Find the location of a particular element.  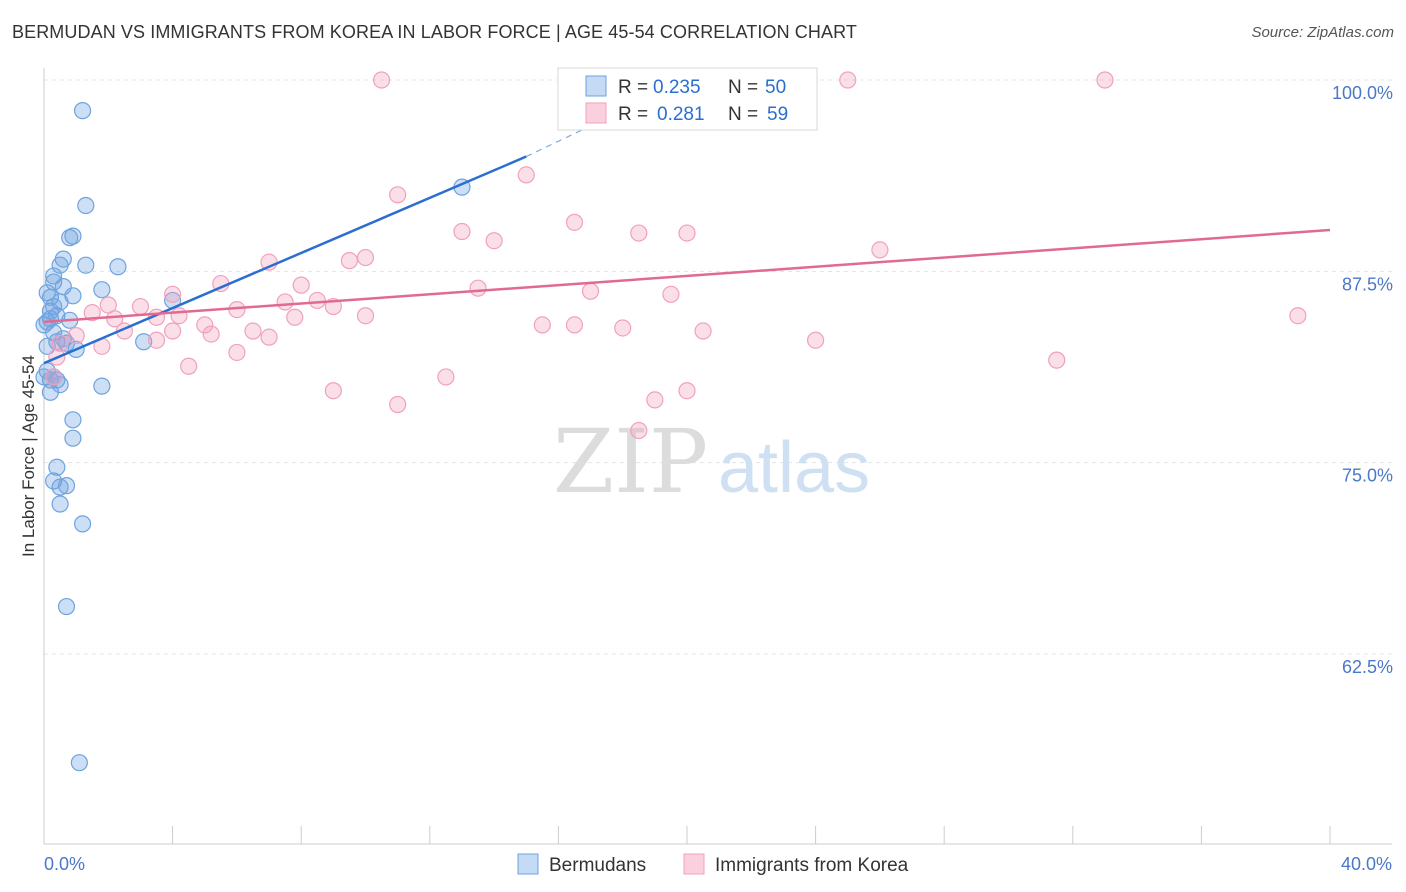

legend-n-label-korea: N = is located at coordinates (743, 114).